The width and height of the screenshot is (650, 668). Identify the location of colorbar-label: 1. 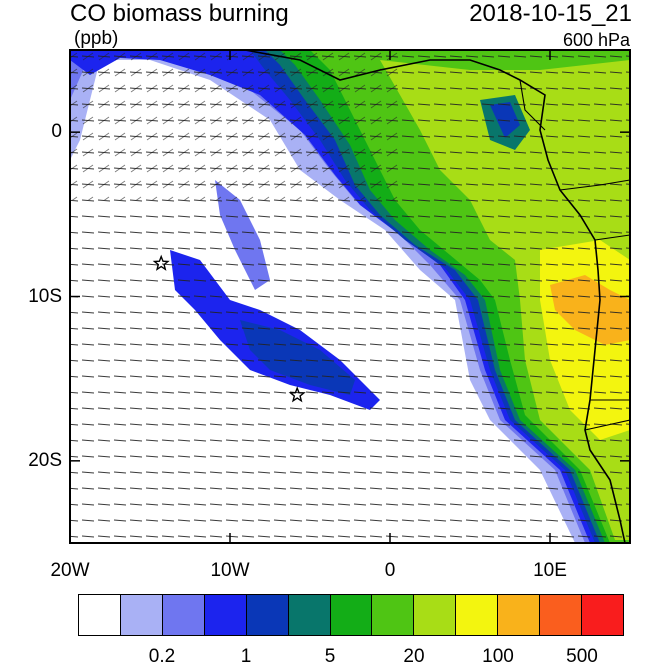
(246, 656).